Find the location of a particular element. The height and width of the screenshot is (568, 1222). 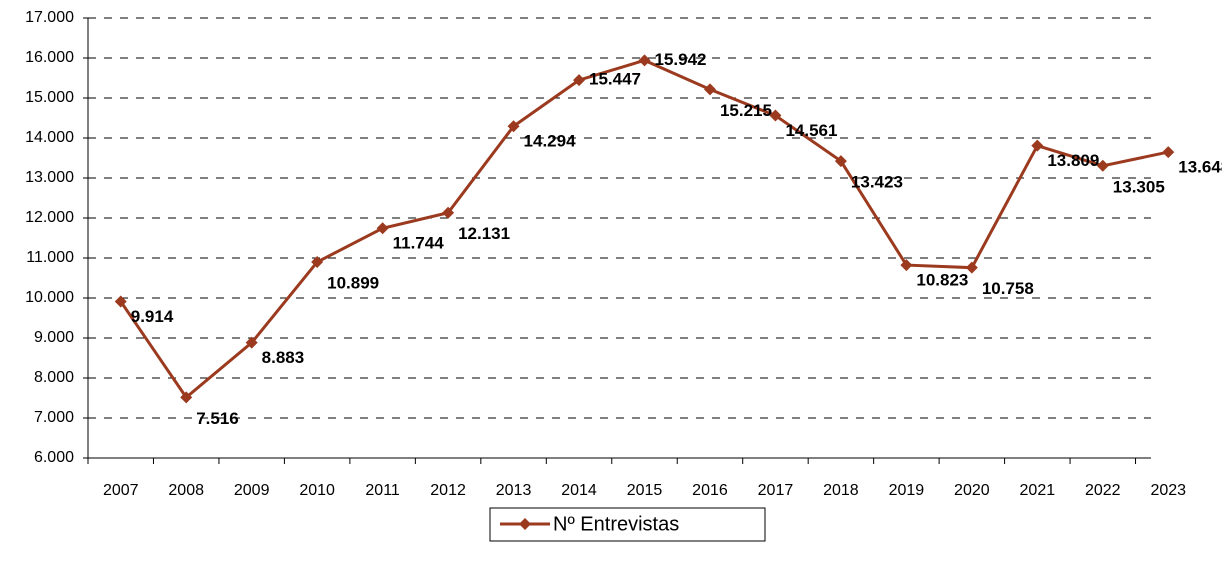

data-label: 10.899 is located at coordinates (353, 283).